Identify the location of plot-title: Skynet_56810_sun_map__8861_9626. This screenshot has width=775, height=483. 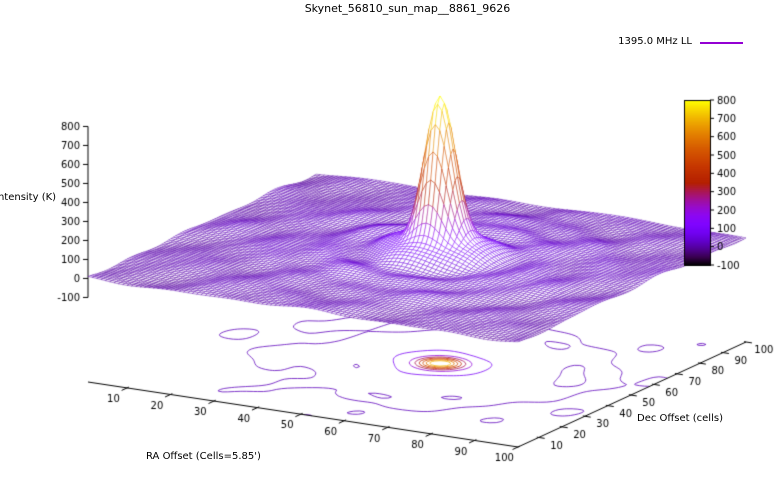
(407, 8).